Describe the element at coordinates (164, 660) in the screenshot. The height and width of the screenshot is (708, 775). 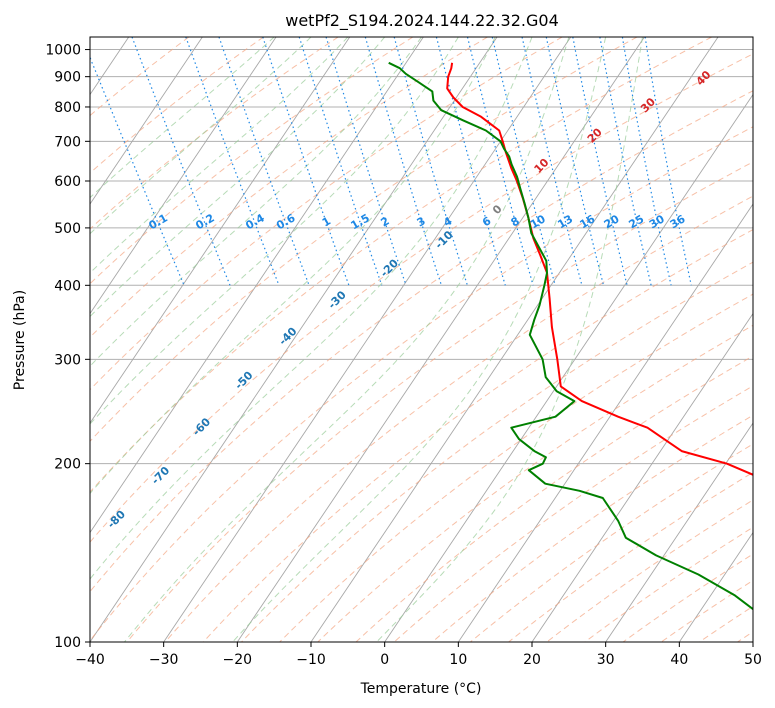
I see `x-tick-label: −30` at that location.